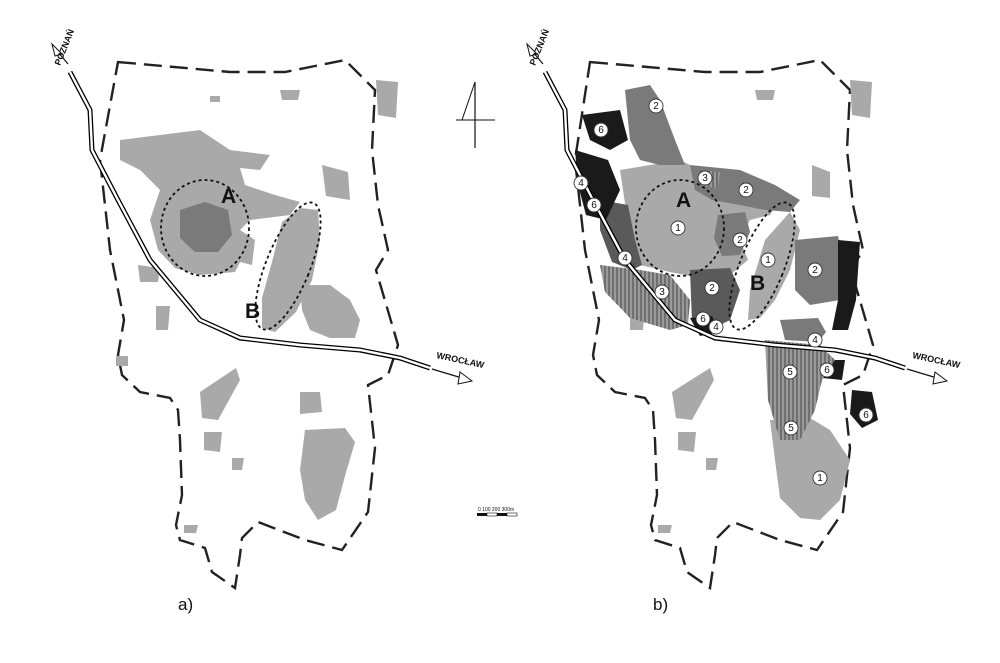  What do you see at coordinates (660, 604) in the screenshot?
I see `panel-b-label: b)` at bounding box center [660, 604].